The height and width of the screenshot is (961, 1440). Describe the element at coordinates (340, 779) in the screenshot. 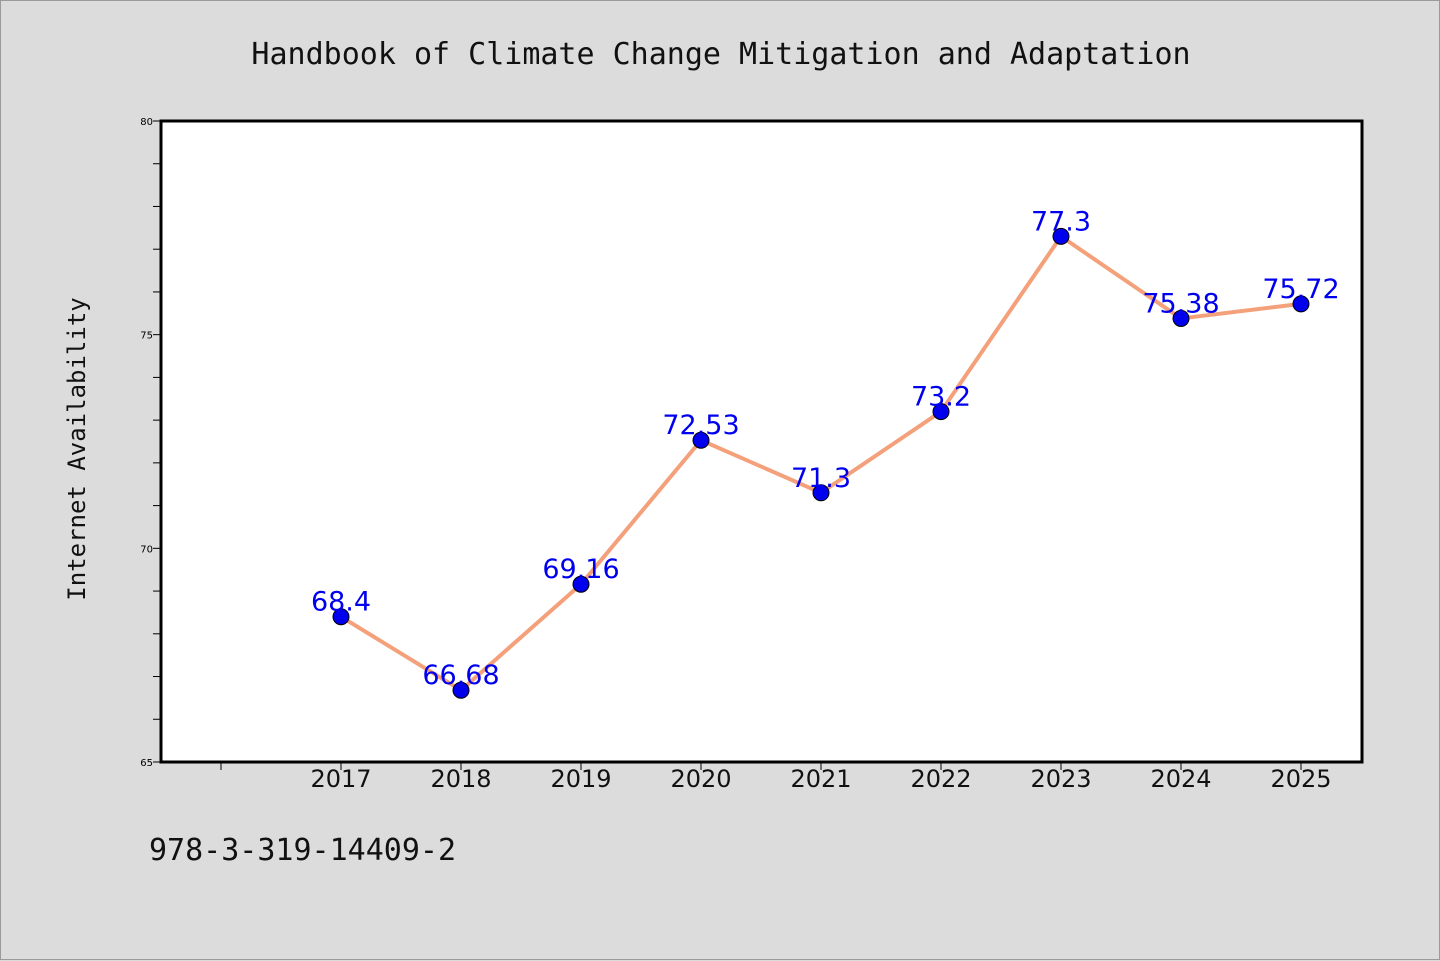

I see `x-tick-label: 2017` at that location.